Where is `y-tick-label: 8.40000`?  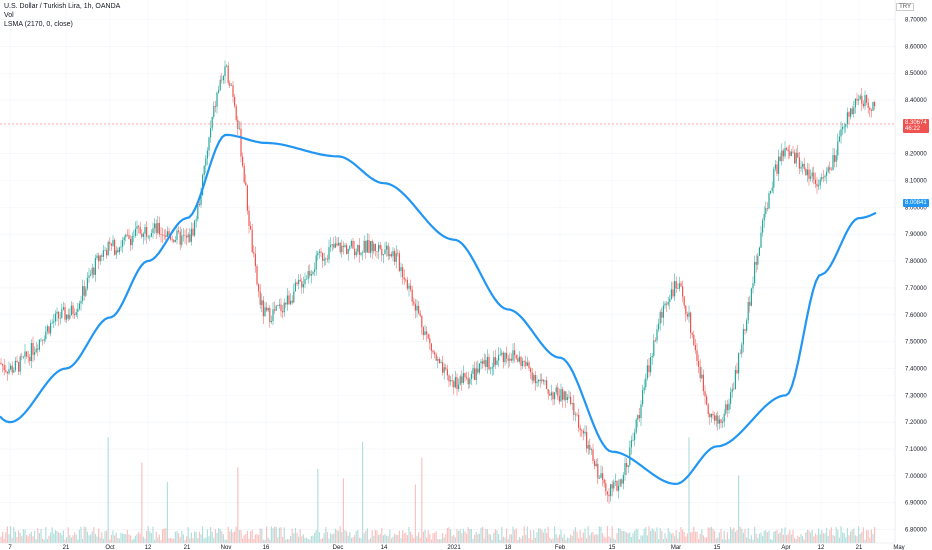
y-tick-label: 8.40000 is located at coordinates (916, 101).